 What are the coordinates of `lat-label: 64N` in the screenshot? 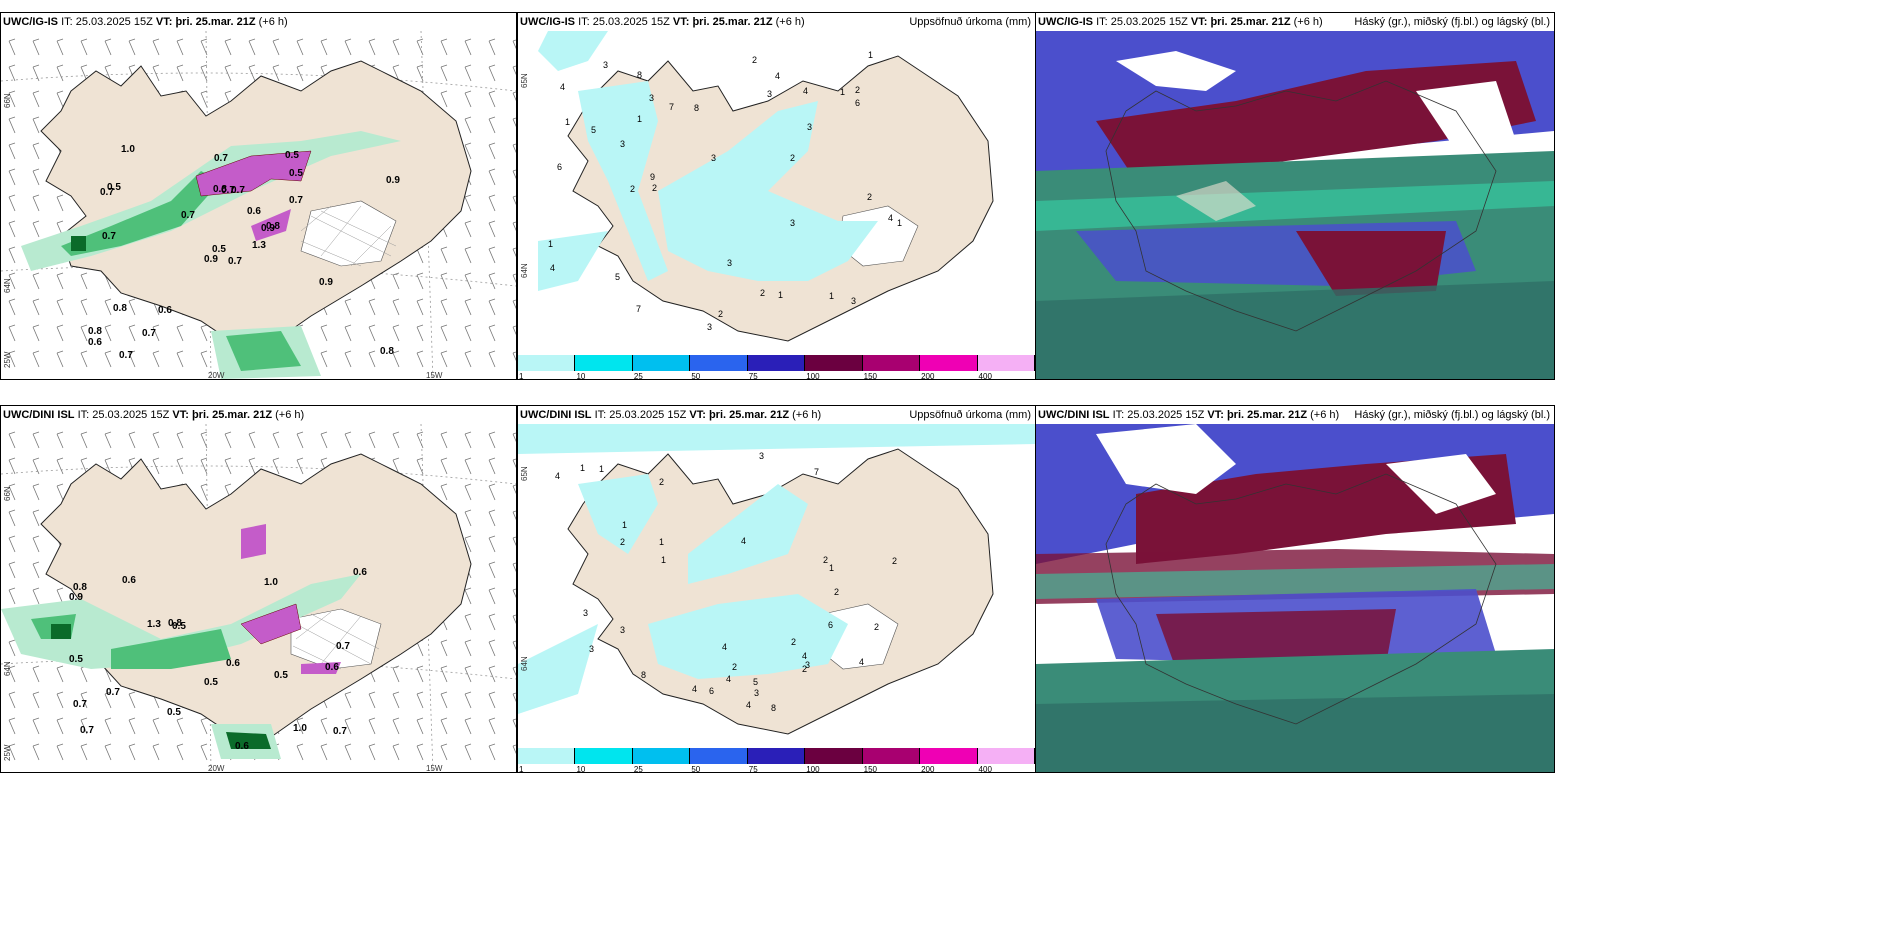 It's located at (524, 270).